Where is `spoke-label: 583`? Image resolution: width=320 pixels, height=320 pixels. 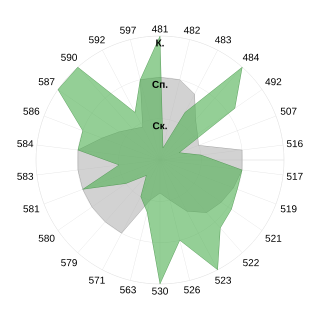
spoke-label: 583 is located at coordinates (25, 176).